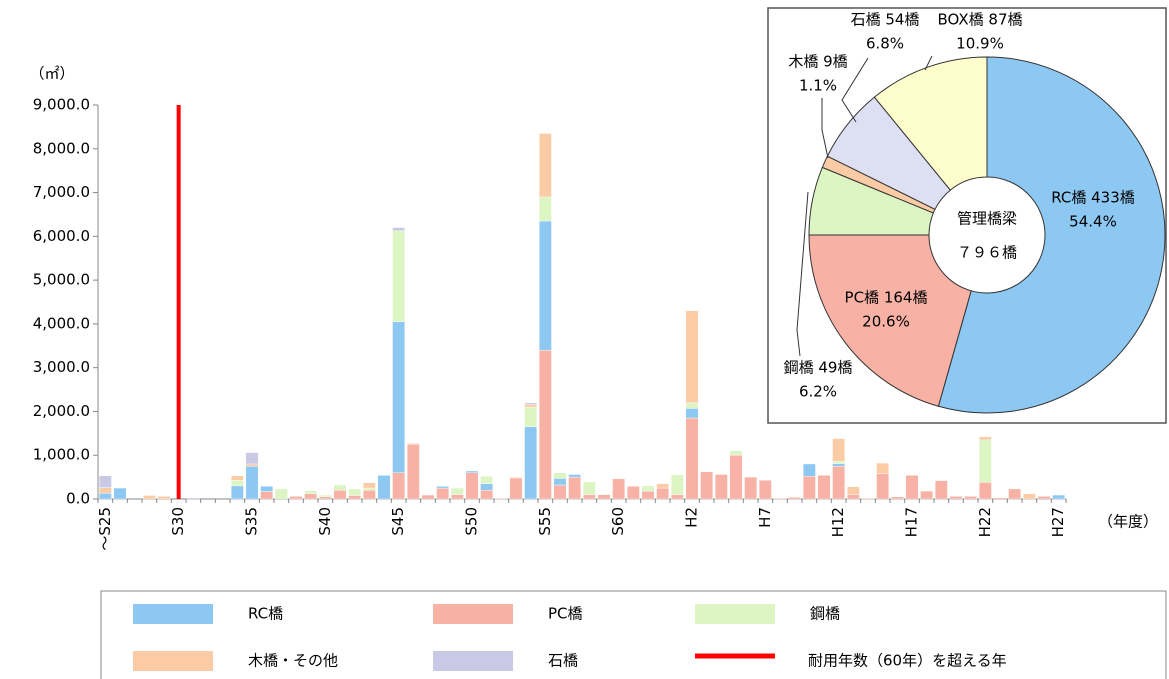 The width and height of the screenshot is (1169, 679). Describe the element at coordinates (61, 280) in the screenshot. I see `y-tick-label: 5,000.0` at that location.